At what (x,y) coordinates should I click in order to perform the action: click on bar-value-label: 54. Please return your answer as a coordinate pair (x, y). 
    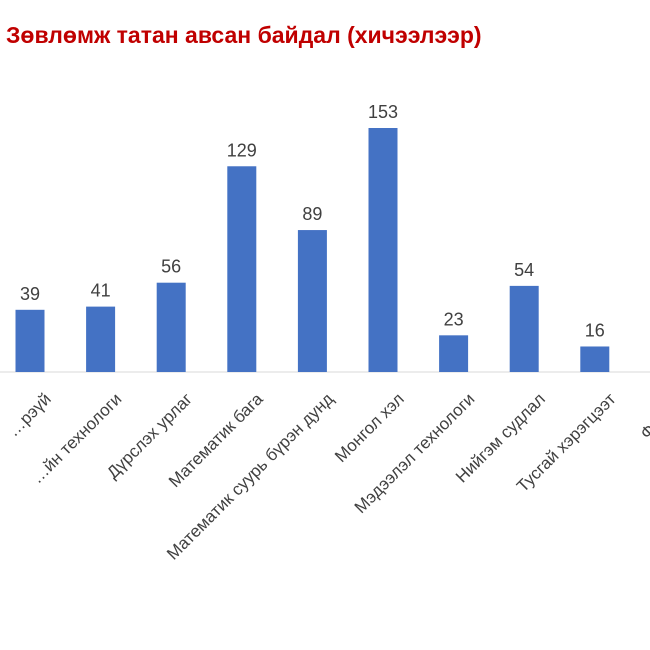
    Looking at the image, I should click on (524, 270).